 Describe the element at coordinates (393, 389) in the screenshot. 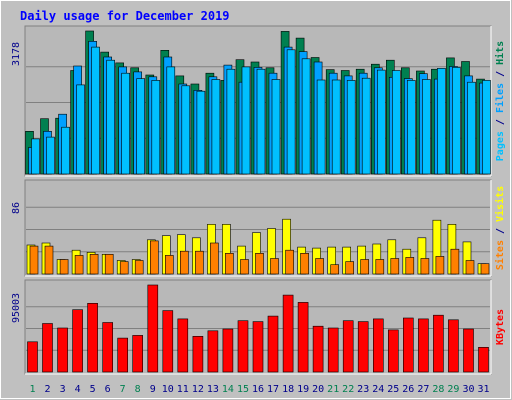

I see `x-tick-label-day-25: 25` at that location.